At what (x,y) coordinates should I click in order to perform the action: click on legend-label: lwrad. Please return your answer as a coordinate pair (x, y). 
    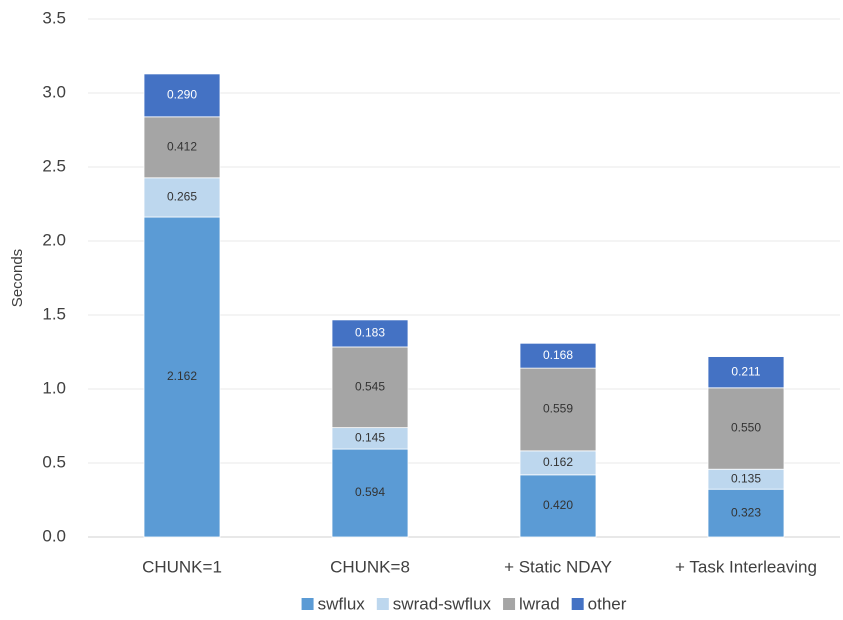
    Looking at the image, I should click on (539, 603).